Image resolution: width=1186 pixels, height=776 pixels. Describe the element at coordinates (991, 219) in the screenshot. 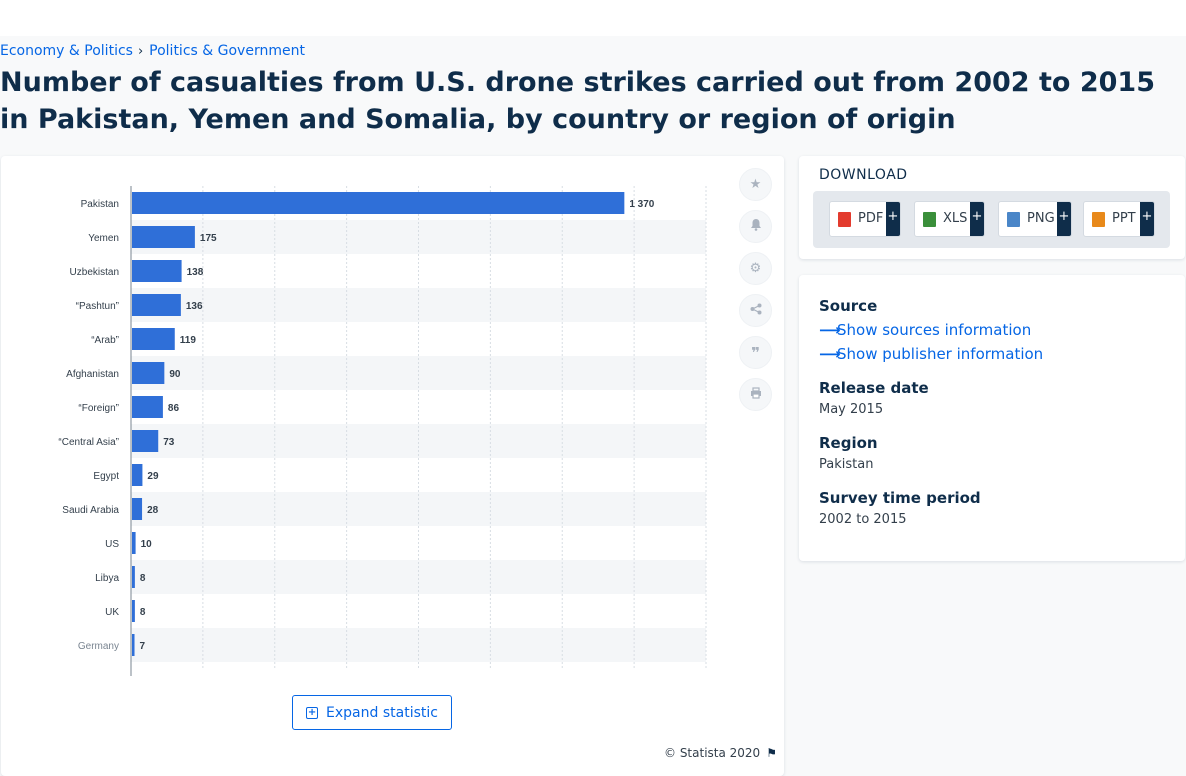

I see `download-bar: PDF + XLS + PNG + PPT +` at that location.